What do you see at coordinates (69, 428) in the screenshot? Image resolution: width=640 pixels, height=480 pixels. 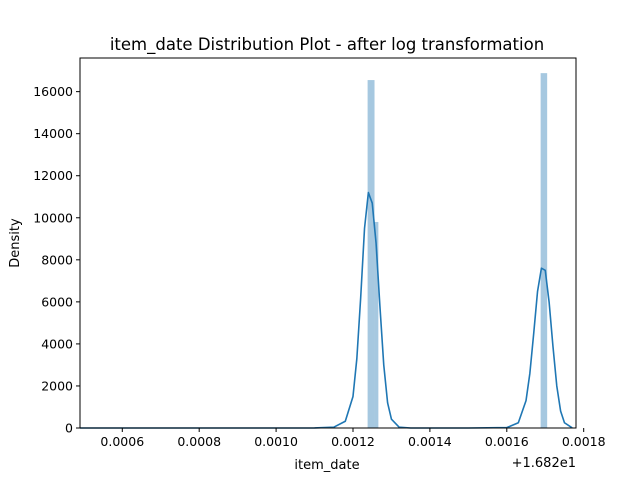 I see `y-tick-label-0: 0` at bounding box center [69, 428].